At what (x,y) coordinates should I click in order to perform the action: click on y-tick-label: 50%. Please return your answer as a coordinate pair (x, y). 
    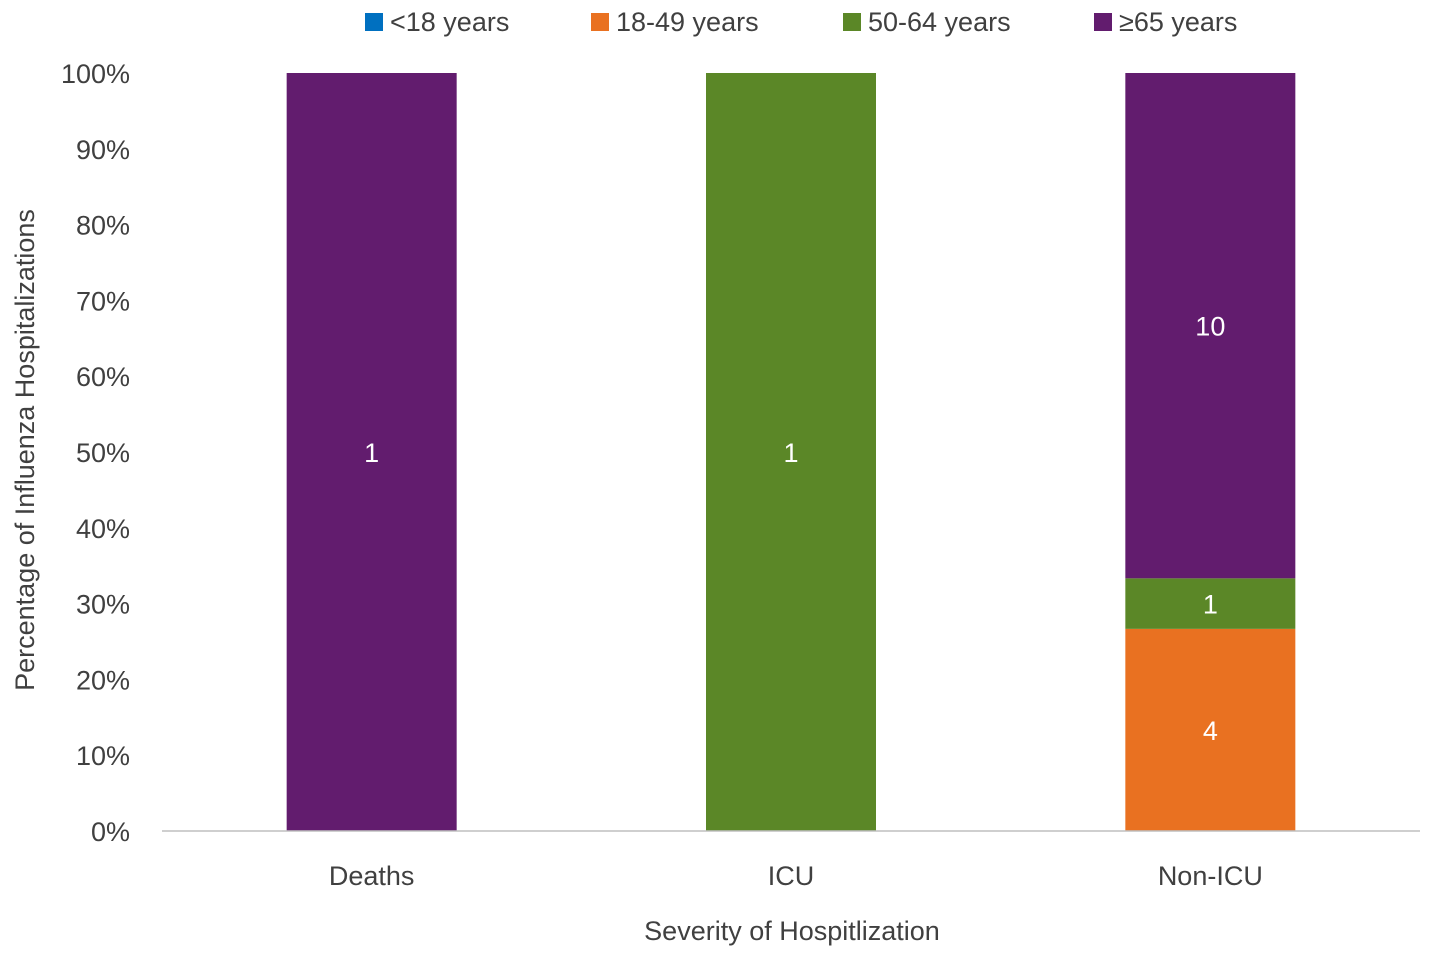
    Looking at the image, I should click on (103, 453).